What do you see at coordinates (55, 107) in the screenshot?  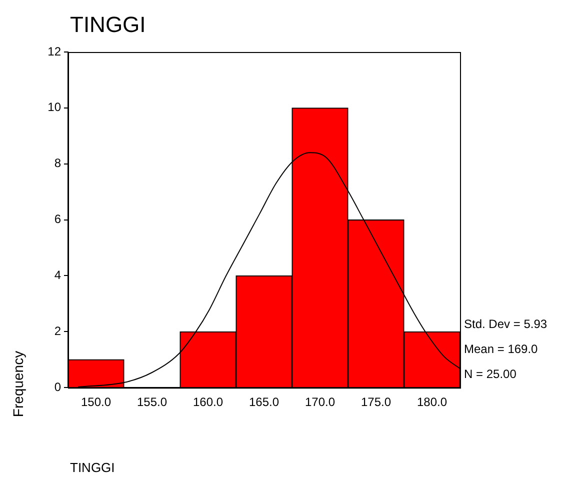 I see `y-tick-label: 10` at bounding box center [55, 107].